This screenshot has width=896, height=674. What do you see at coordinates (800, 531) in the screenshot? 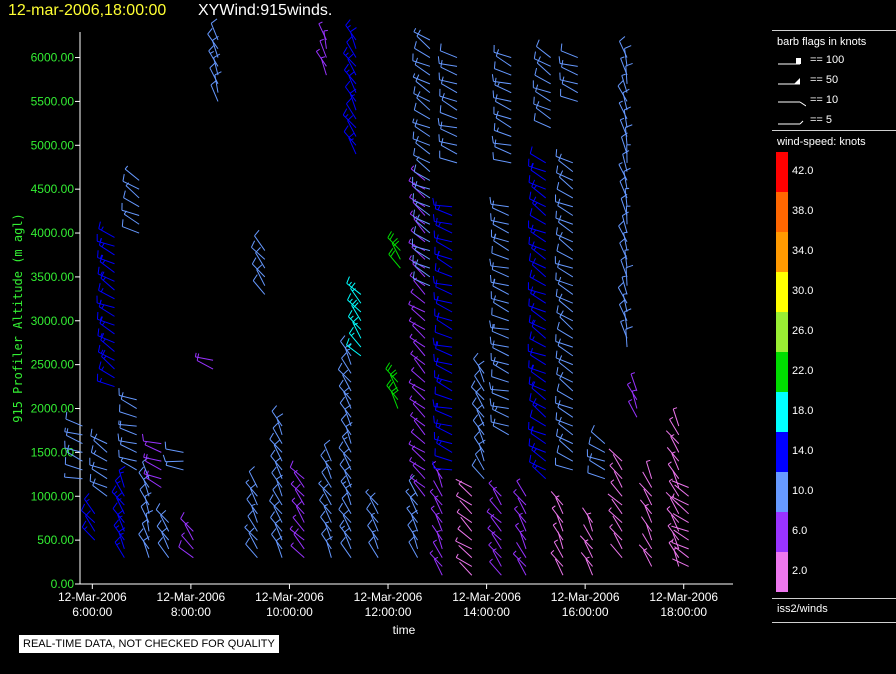
I see `colorbar-label: 6.0` at bounding box center [800, 531].